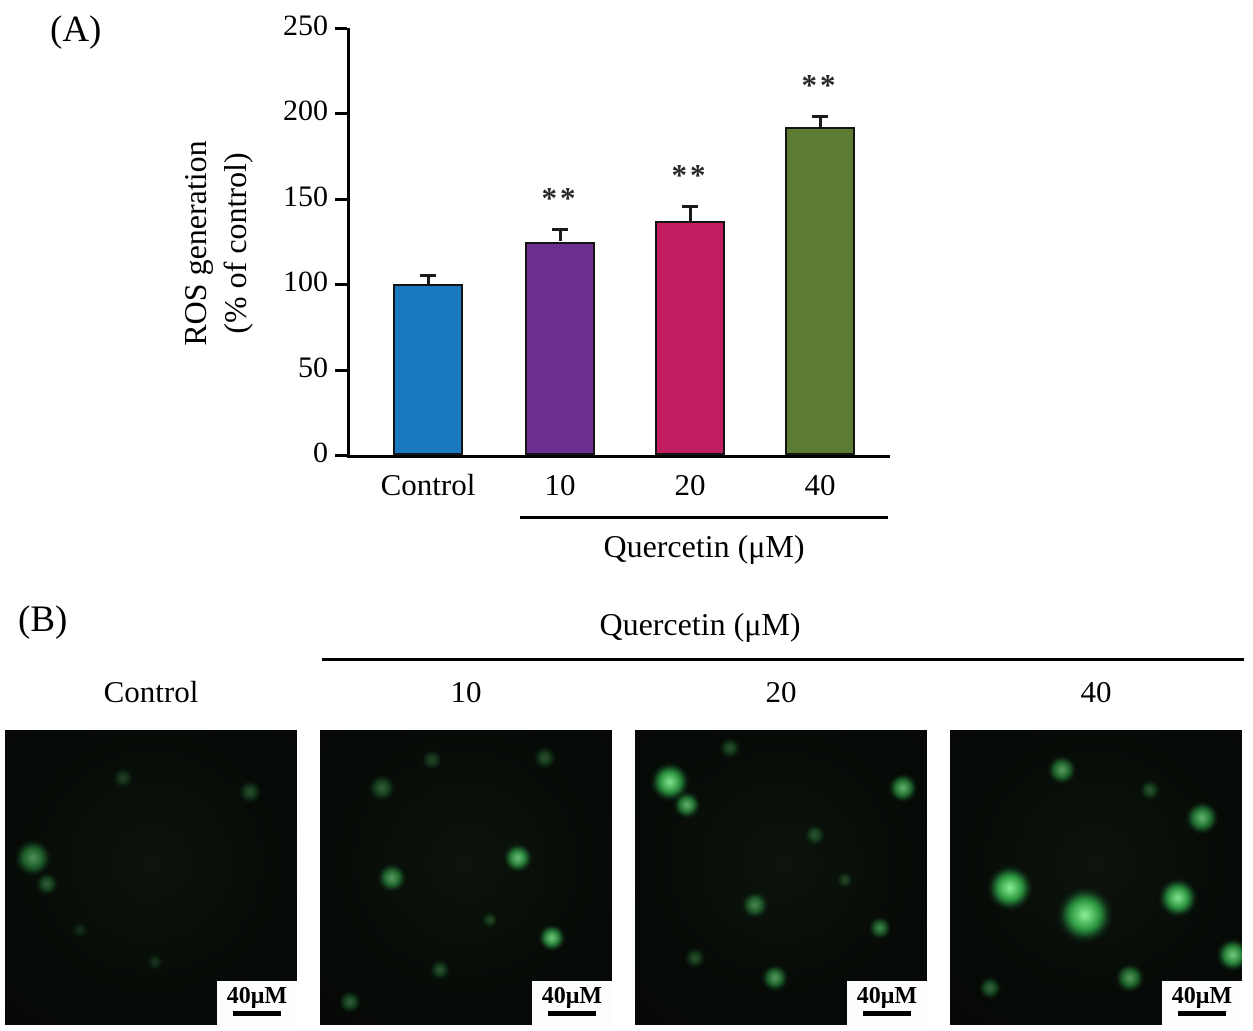 The image size is (1253, 1031). I want to click on fluorescence-image-control: 40μM, so click(151, 877).